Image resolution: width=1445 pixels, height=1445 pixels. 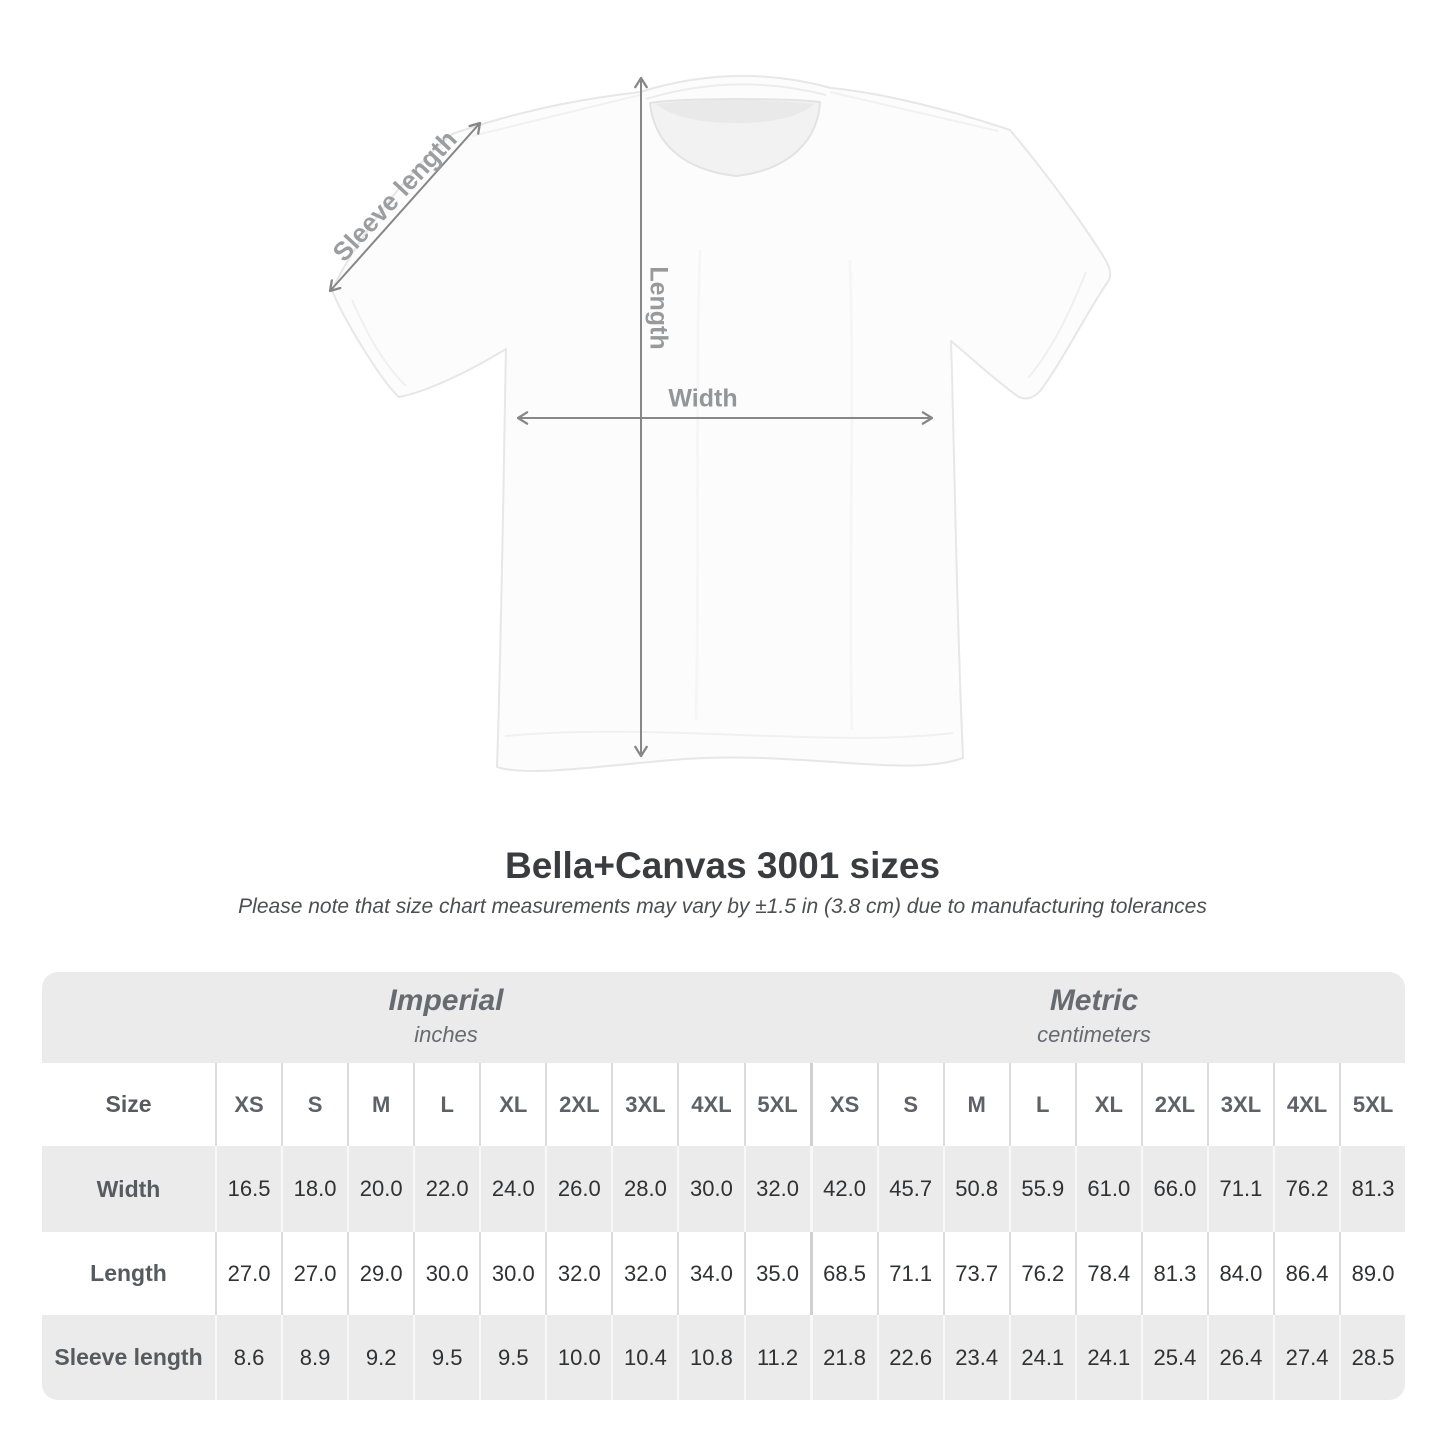 What do you see at coordinates (128, 1273) in the screenshot?
I see `length-row-label: Length` at bounding box center [128, 1273].